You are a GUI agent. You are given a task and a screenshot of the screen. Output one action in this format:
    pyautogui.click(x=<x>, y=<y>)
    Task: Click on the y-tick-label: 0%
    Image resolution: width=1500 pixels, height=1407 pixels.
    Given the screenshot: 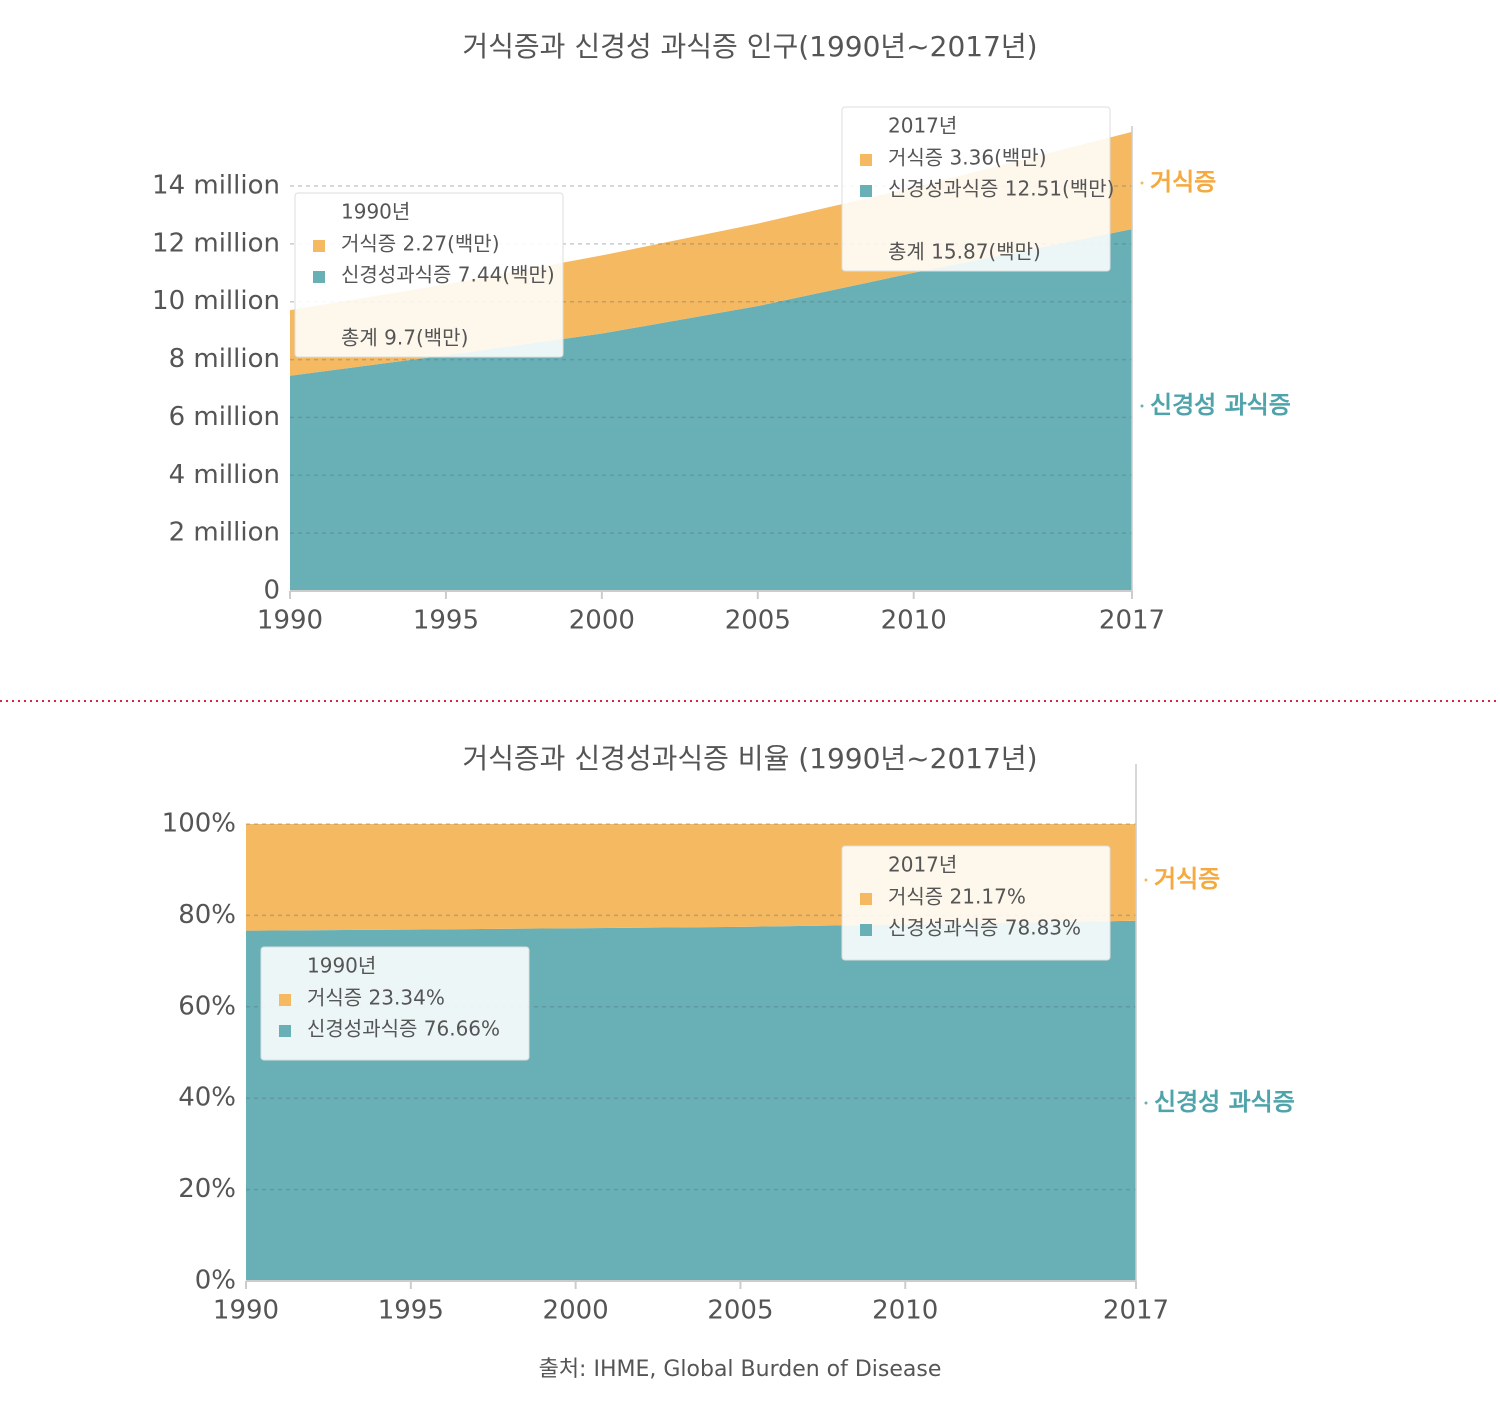 What is the action you would take?
    pyautogui.click(x=215, y=1281)
    